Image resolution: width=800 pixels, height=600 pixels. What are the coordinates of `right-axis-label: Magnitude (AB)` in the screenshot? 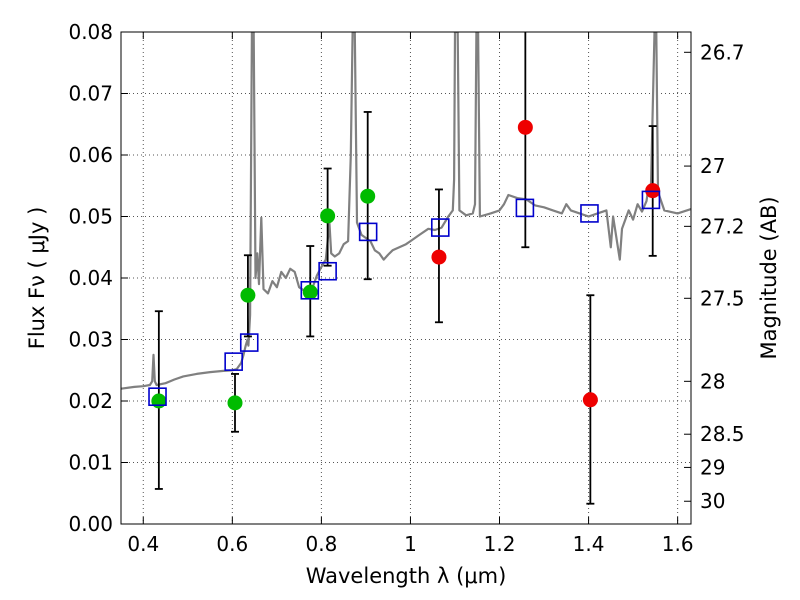 It's located at (769, 277).